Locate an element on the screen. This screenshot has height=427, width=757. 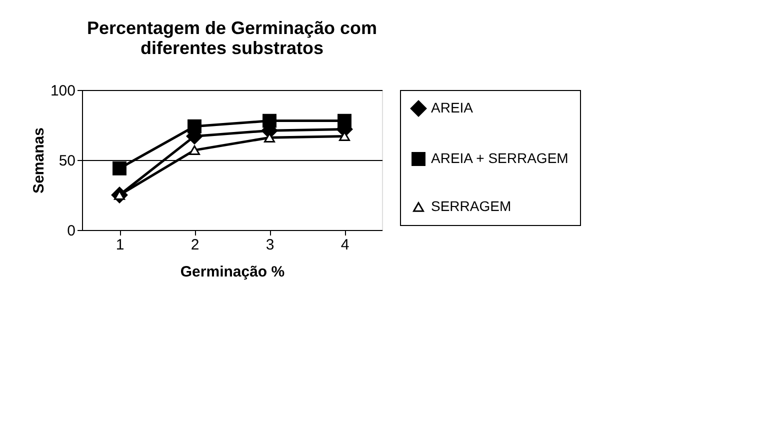
legend-label: AREIA is located at coordinates (452, 108).